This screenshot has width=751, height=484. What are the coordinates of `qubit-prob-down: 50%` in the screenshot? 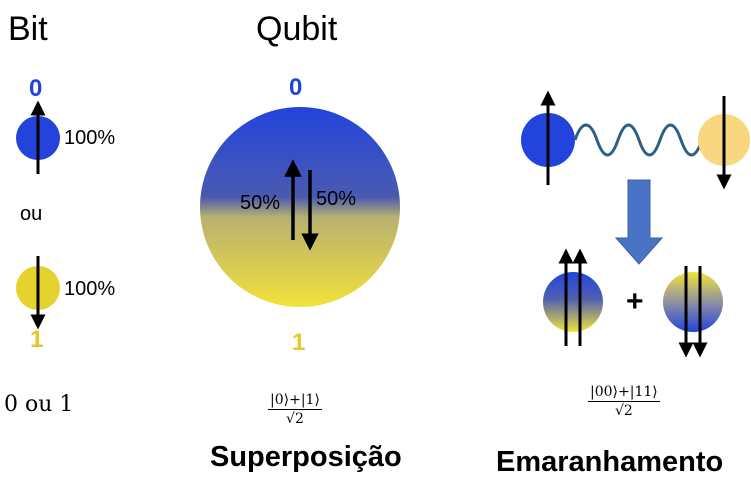 It's located at (336, 199).